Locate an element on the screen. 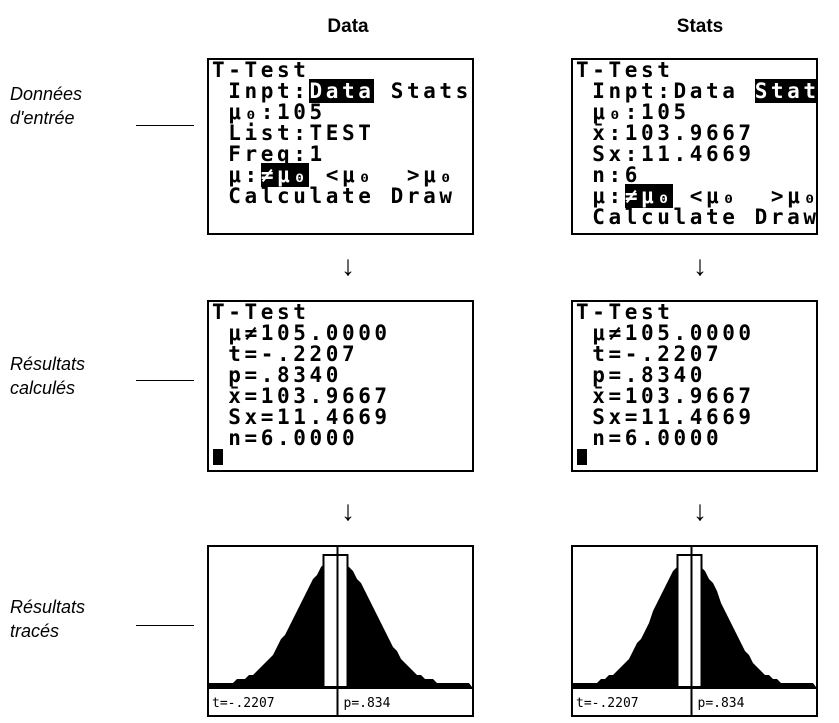  row-label-line: calculés is located at coordinates (43, 388).